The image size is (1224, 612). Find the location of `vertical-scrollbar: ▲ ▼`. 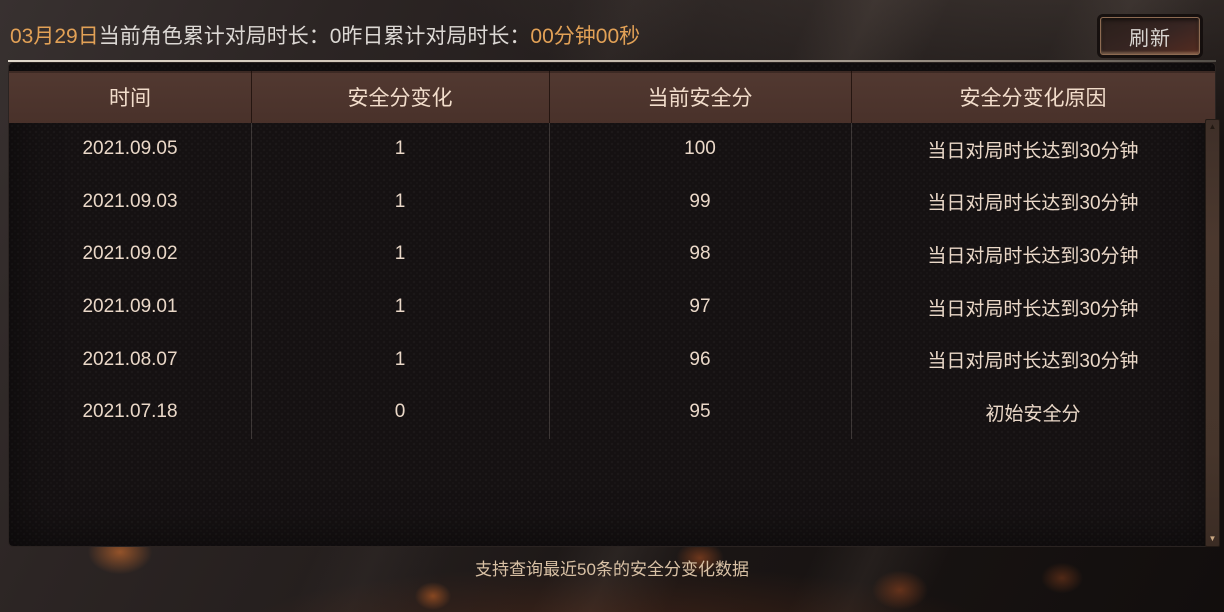

vertical-scrollbar: ▲ ▼ is located at coordinates (1212, 333).